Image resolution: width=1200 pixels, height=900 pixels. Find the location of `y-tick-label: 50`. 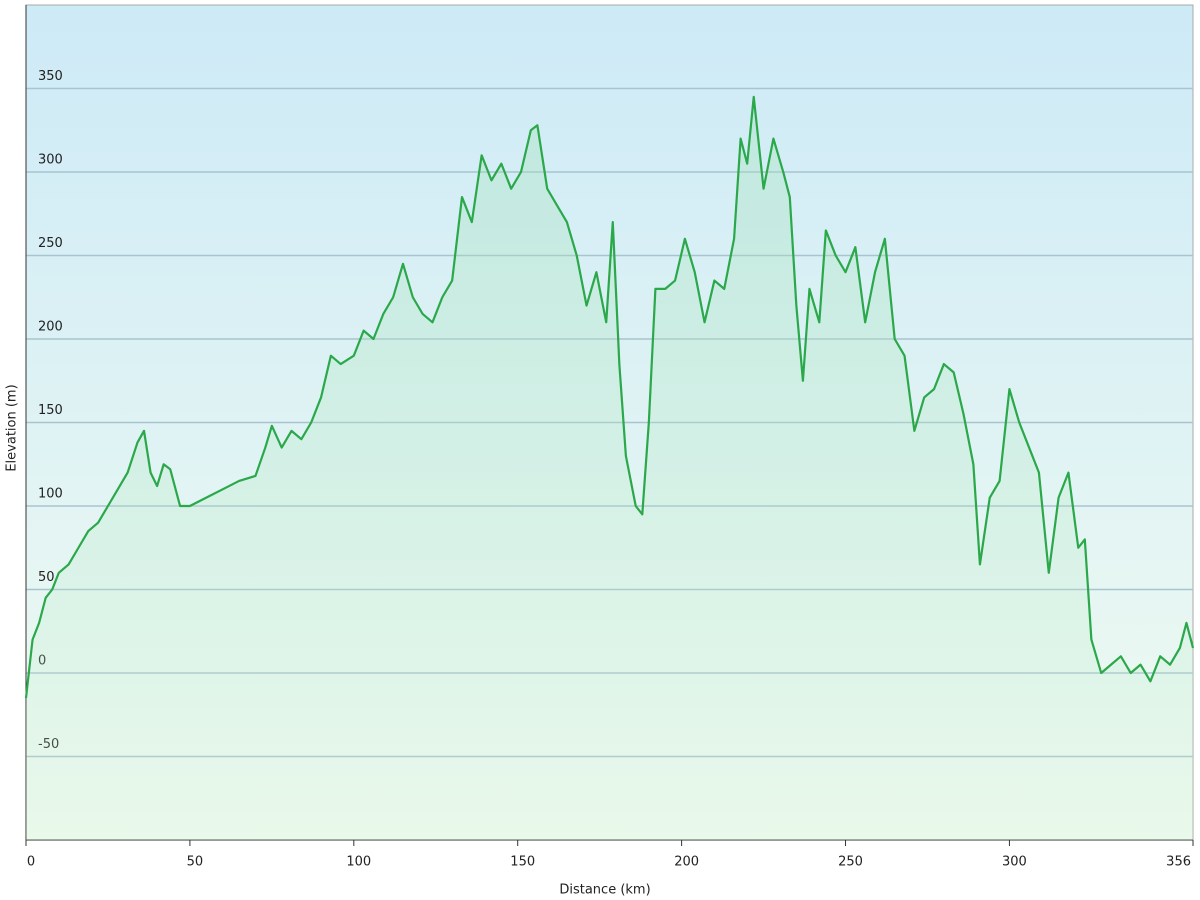

y-tick-label: 50 is located at coordinates (46, 577).